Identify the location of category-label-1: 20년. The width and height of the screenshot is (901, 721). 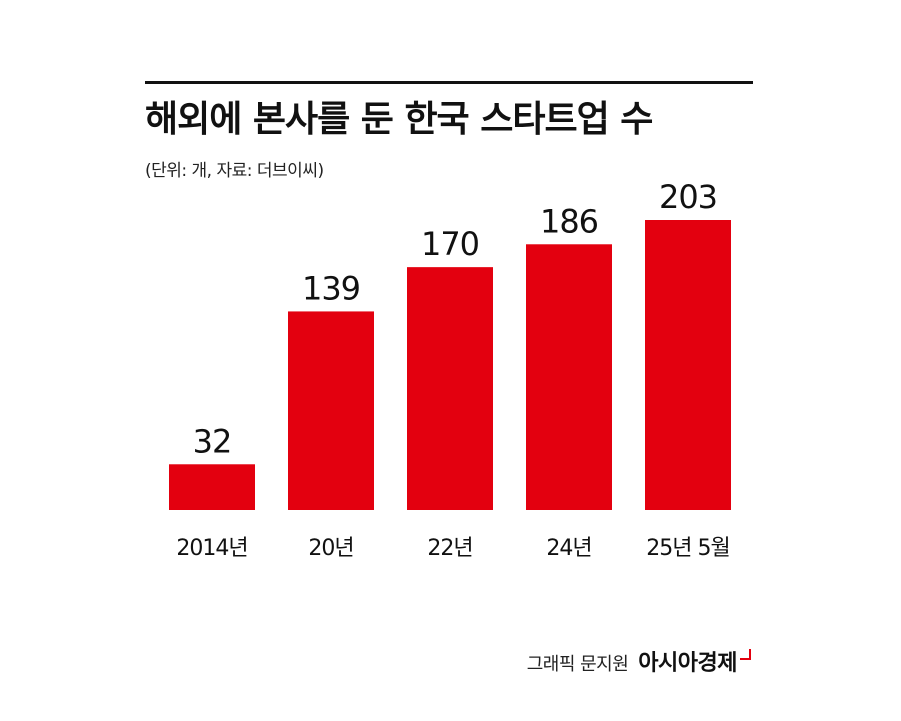
(330, 548).